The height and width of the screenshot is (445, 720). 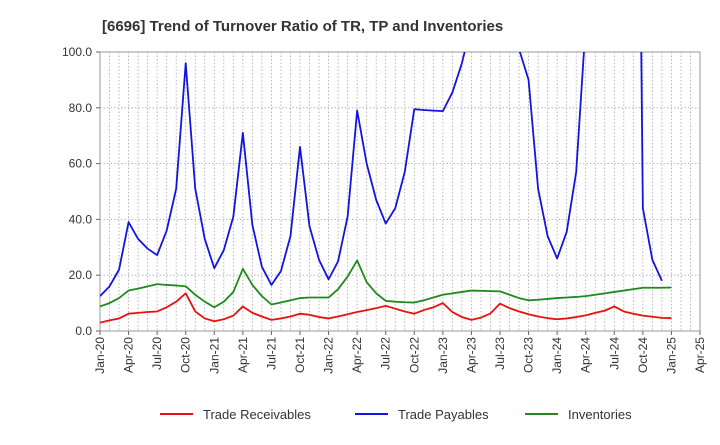 What do you see at coordinates (77, 52) in the screenshot?
I see `y-tick-label: 100.0` at bounding box center [77, 52].